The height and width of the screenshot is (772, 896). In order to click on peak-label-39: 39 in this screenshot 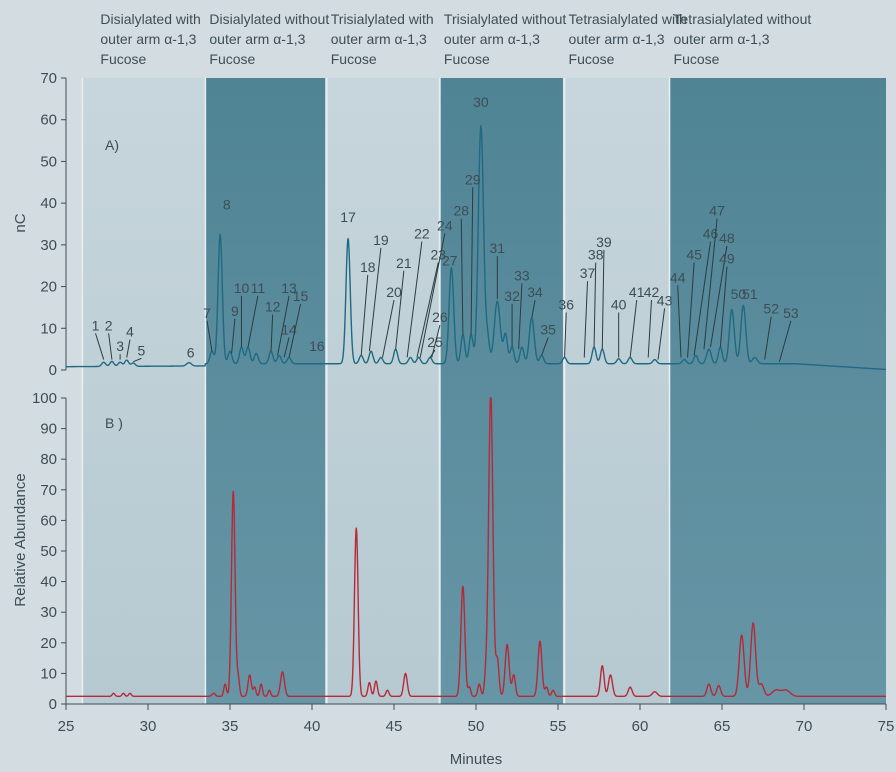, I will do `click(604, 242)`.